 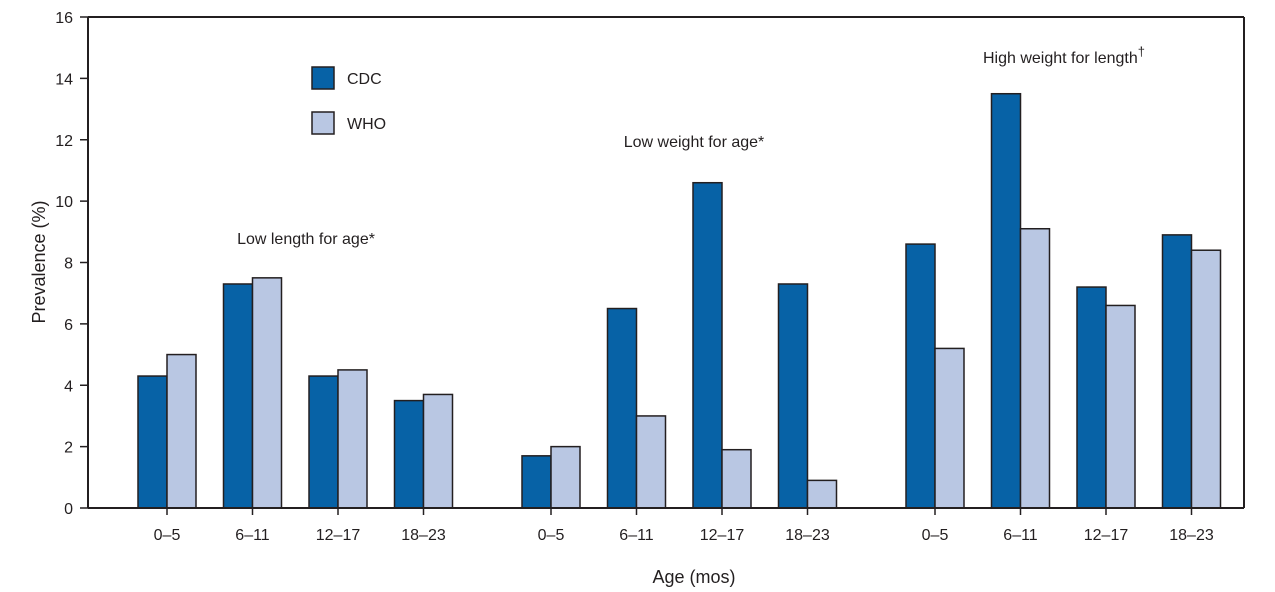 I want to click on y-tick-label: 6, so click(x=68, y=325).